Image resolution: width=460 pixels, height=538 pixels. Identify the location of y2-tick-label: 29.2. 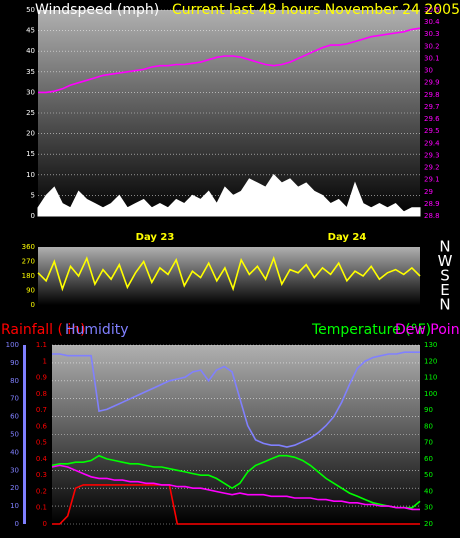
(432, 168).